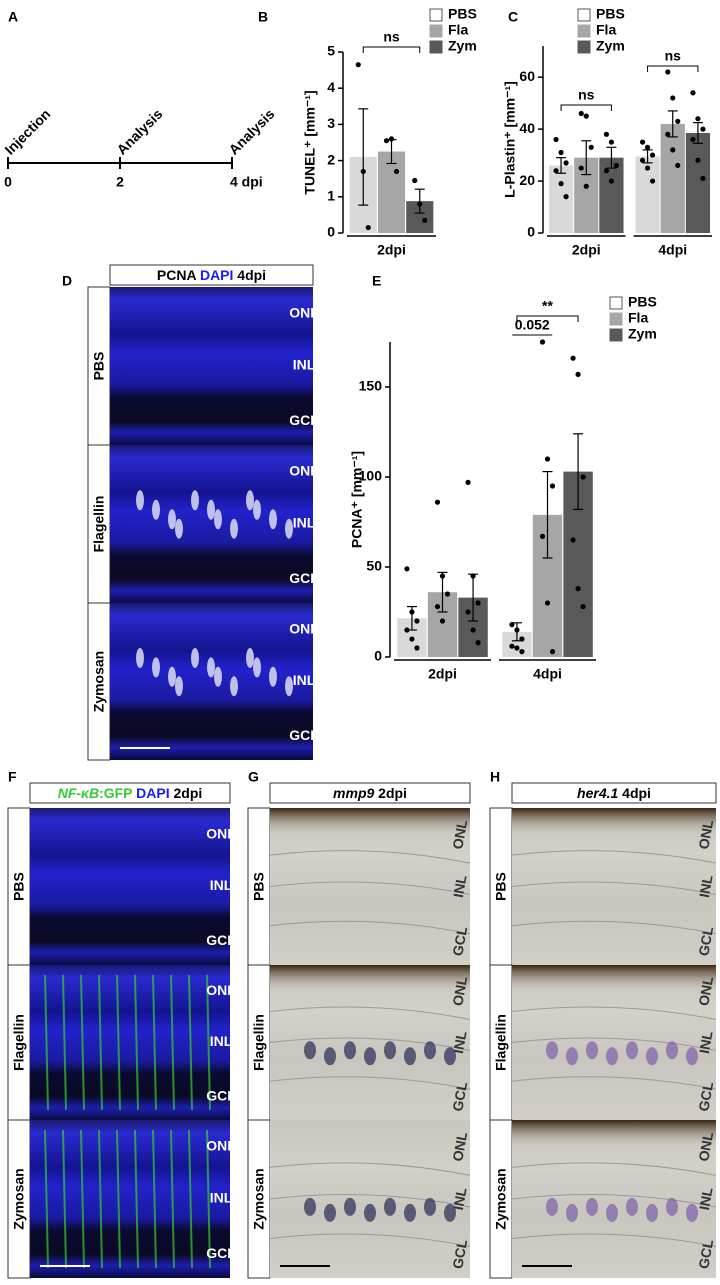 This screenshot has width=720, height=1285. Describe the element at coordinates (597, 793) in the screenshot. I see `header-part: her4.1` at that location.